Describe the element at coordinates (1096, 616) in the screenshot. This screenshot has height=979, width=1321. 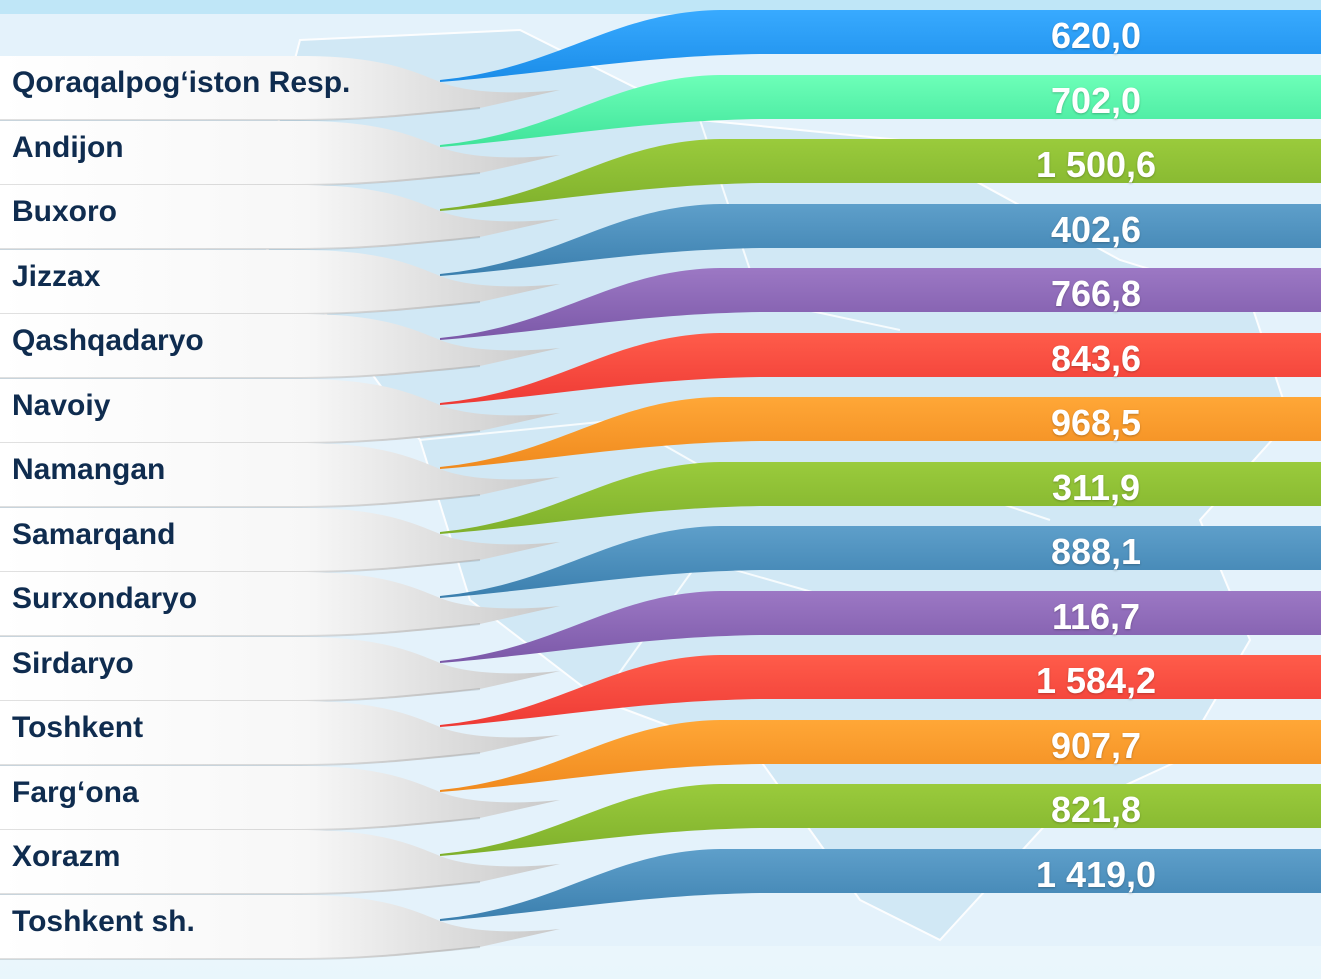
I see `region-value: 116,7` at that location.